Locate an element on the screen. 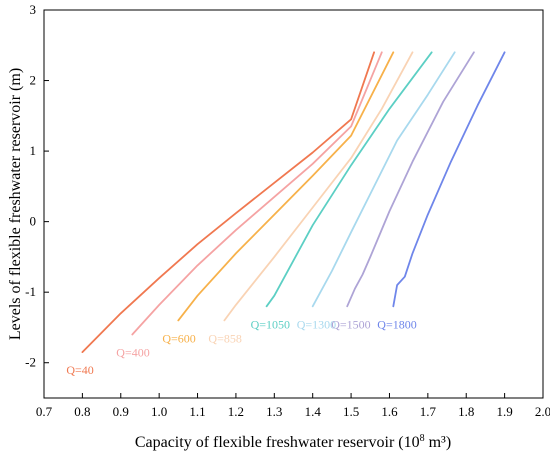  series-label: Q=858 is located at coordinates (224, 338).